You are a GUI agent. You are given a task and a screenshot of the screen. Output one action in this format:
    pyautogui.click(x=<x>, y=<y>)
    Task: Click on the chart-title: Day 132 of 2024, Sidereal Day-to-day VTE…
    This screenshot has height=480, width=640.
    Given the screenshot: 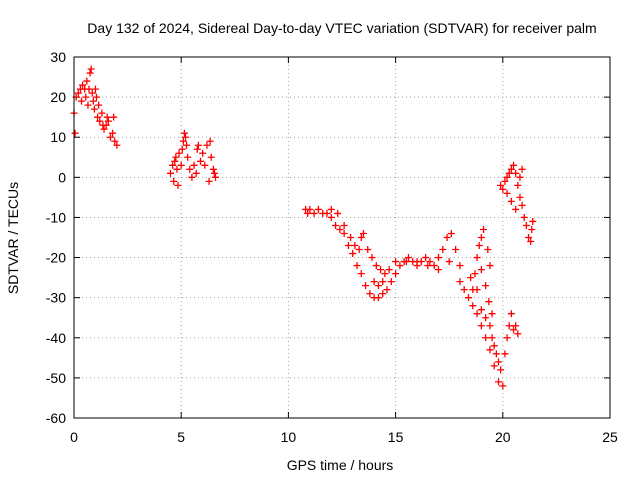 What is the action you would take?
    pyautogui.click(x=341, y=28)
    